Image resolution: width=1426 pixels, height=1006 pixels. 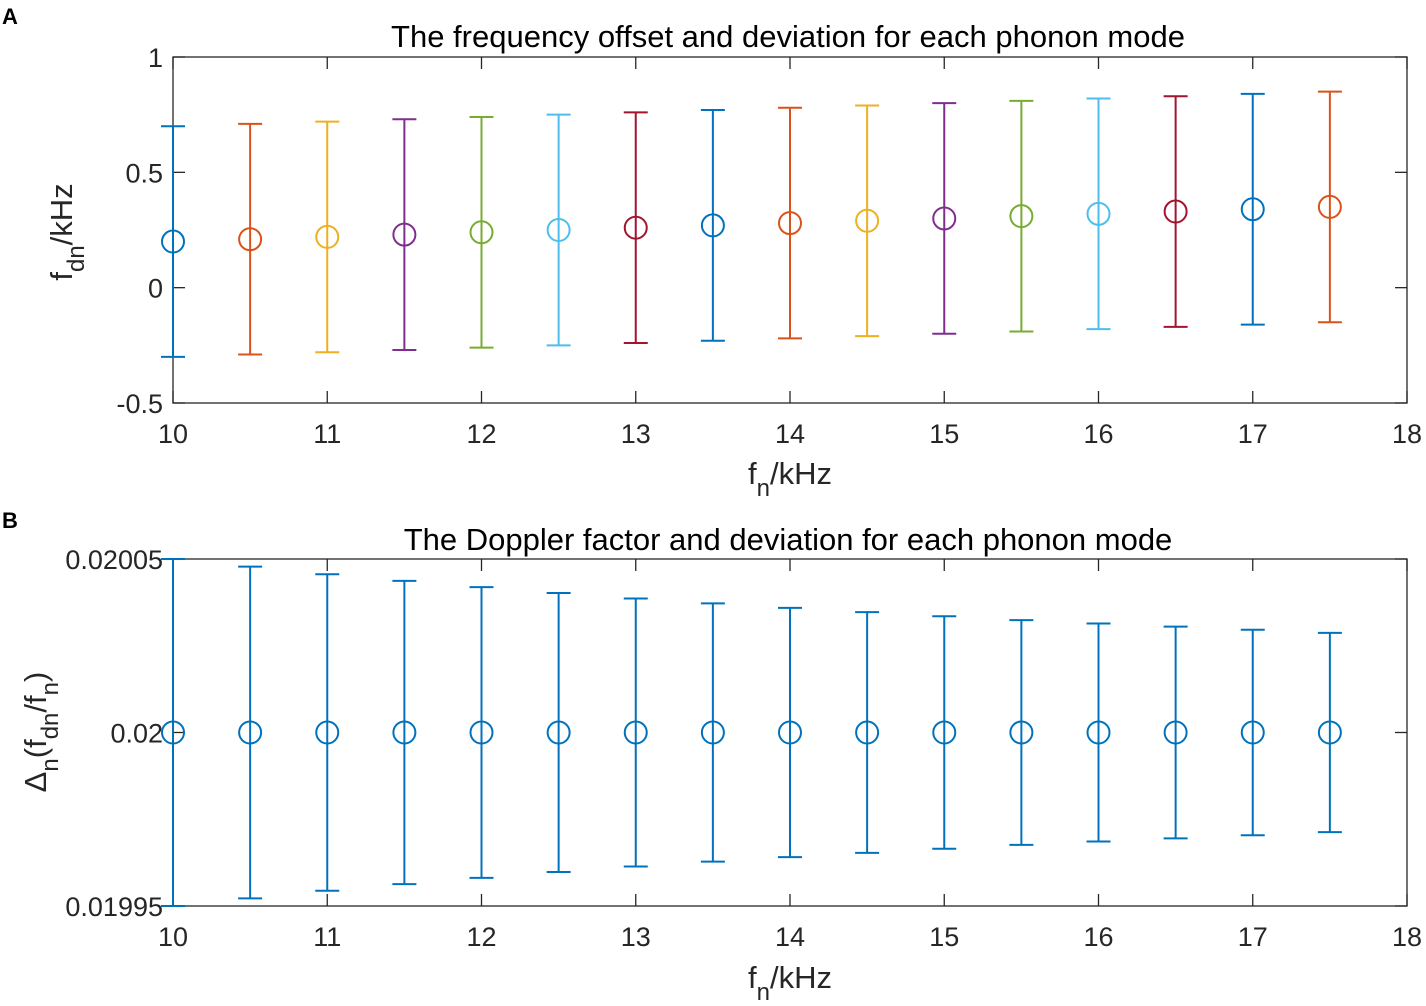 What do you see at coordinates (35, 782) in the screenshot?
I see `panel-b-ylabel-prefix: Δ` at bounding box center [35, 782].